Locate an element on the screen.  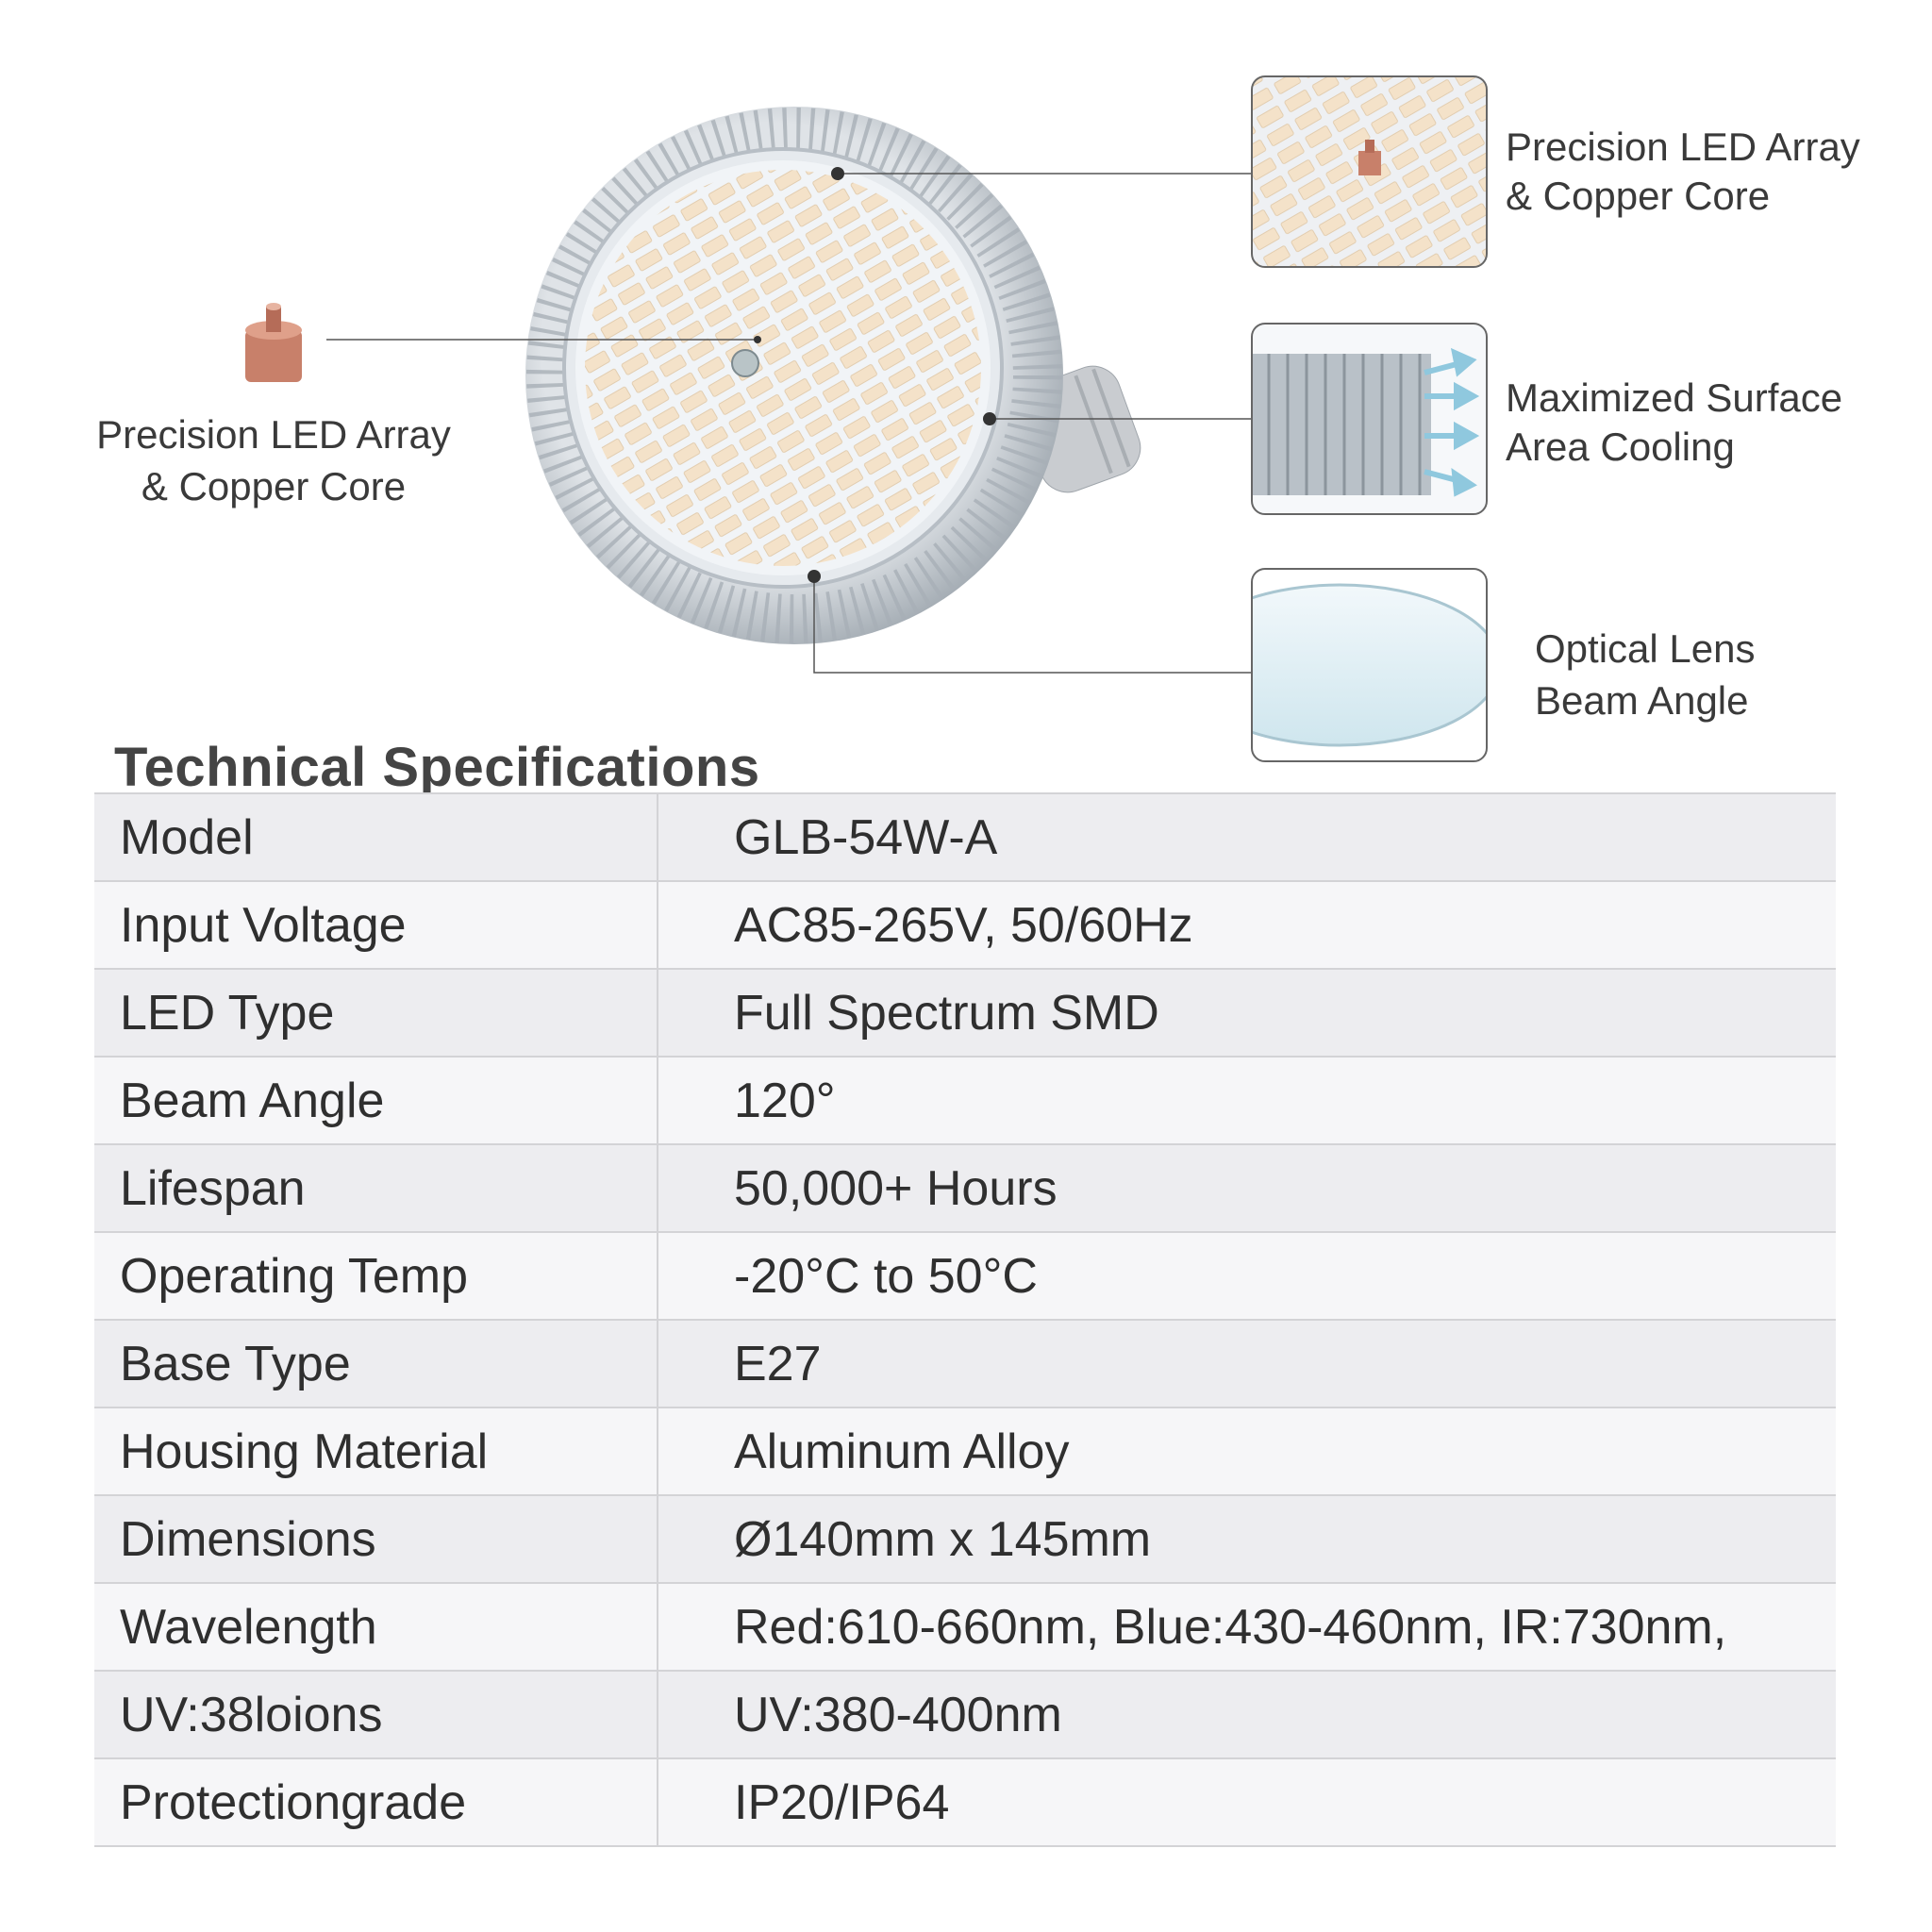
spec-value: -20°C to 50°C is located at coordinates (886, 1276).